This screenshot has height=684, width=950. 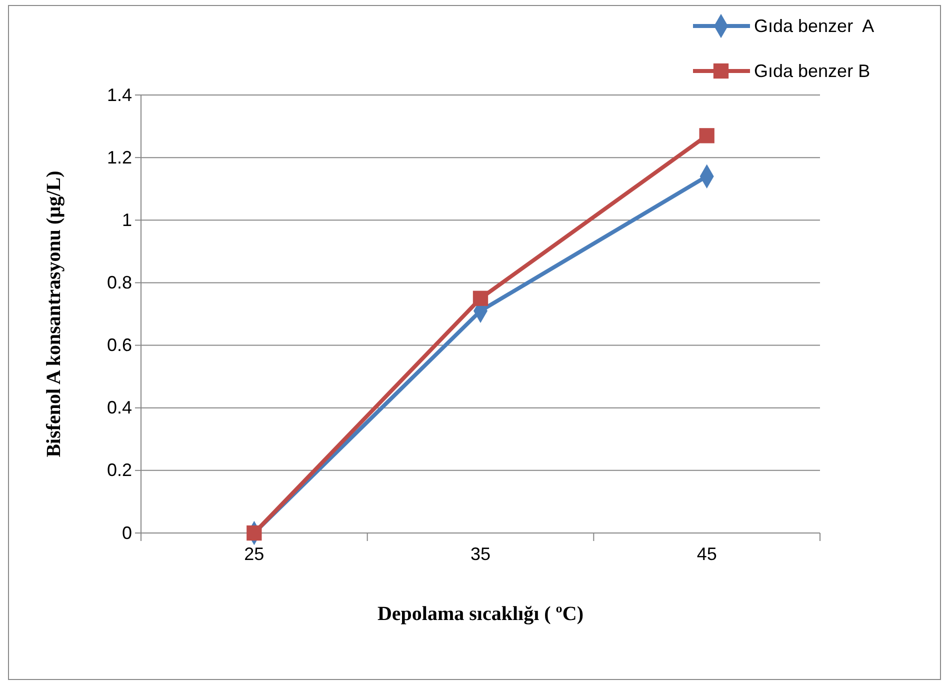 I want to click on y-tick-label: 1.2, so click(x=119, y=157).